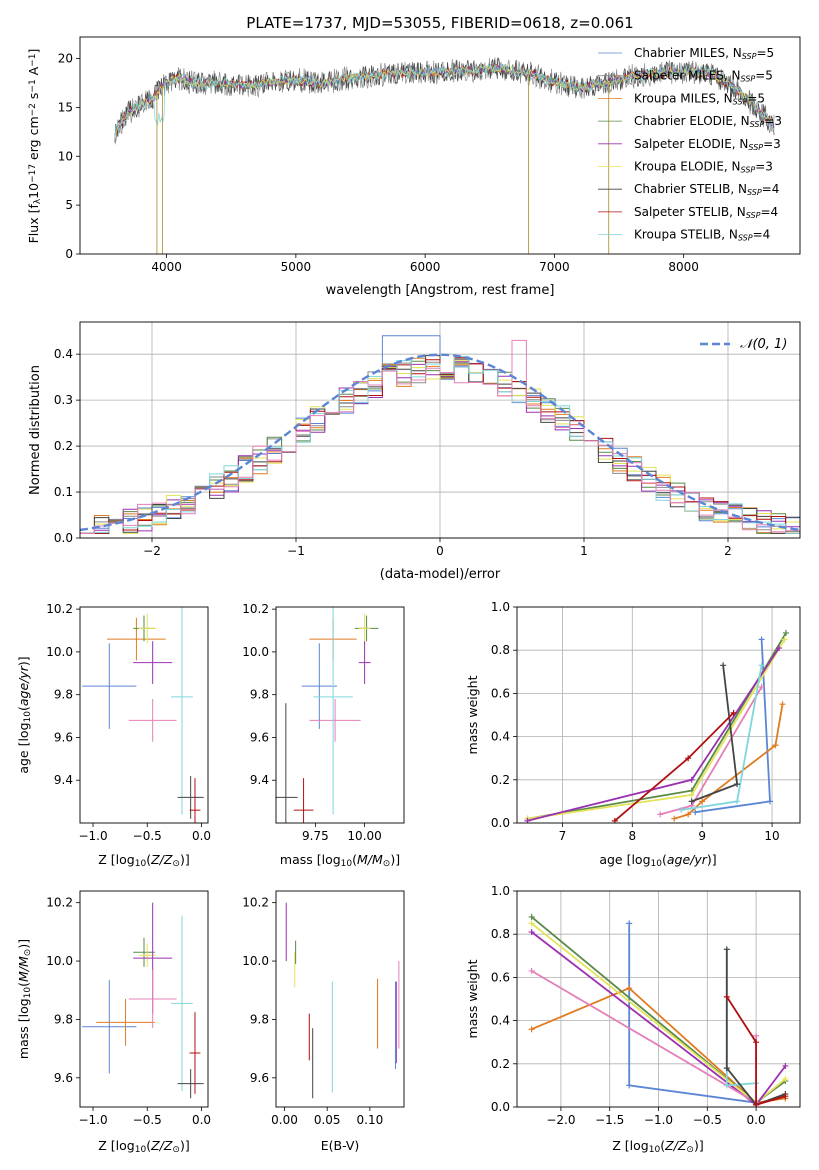 The image size is (819, 1170). Describe the element at coordinates (440, 574) in the screenshot. I see `x-axis-label: (data-model)/error` at that location.